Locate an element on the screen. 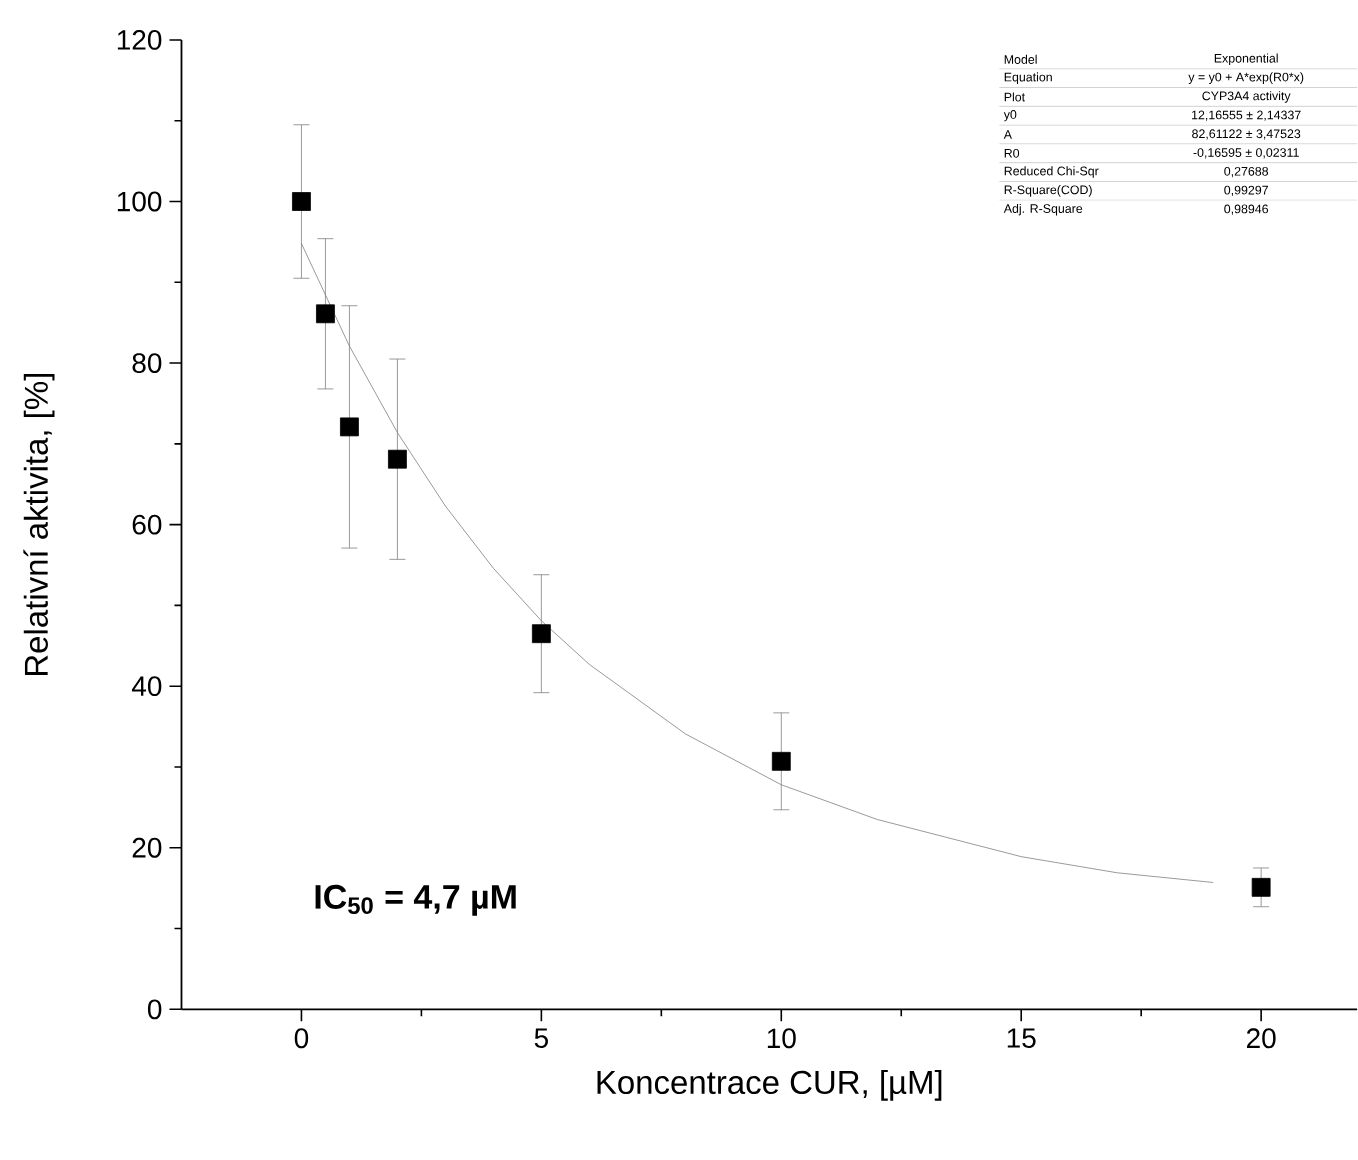  y-tick-label: 120 is located at coordinates (139, 40).